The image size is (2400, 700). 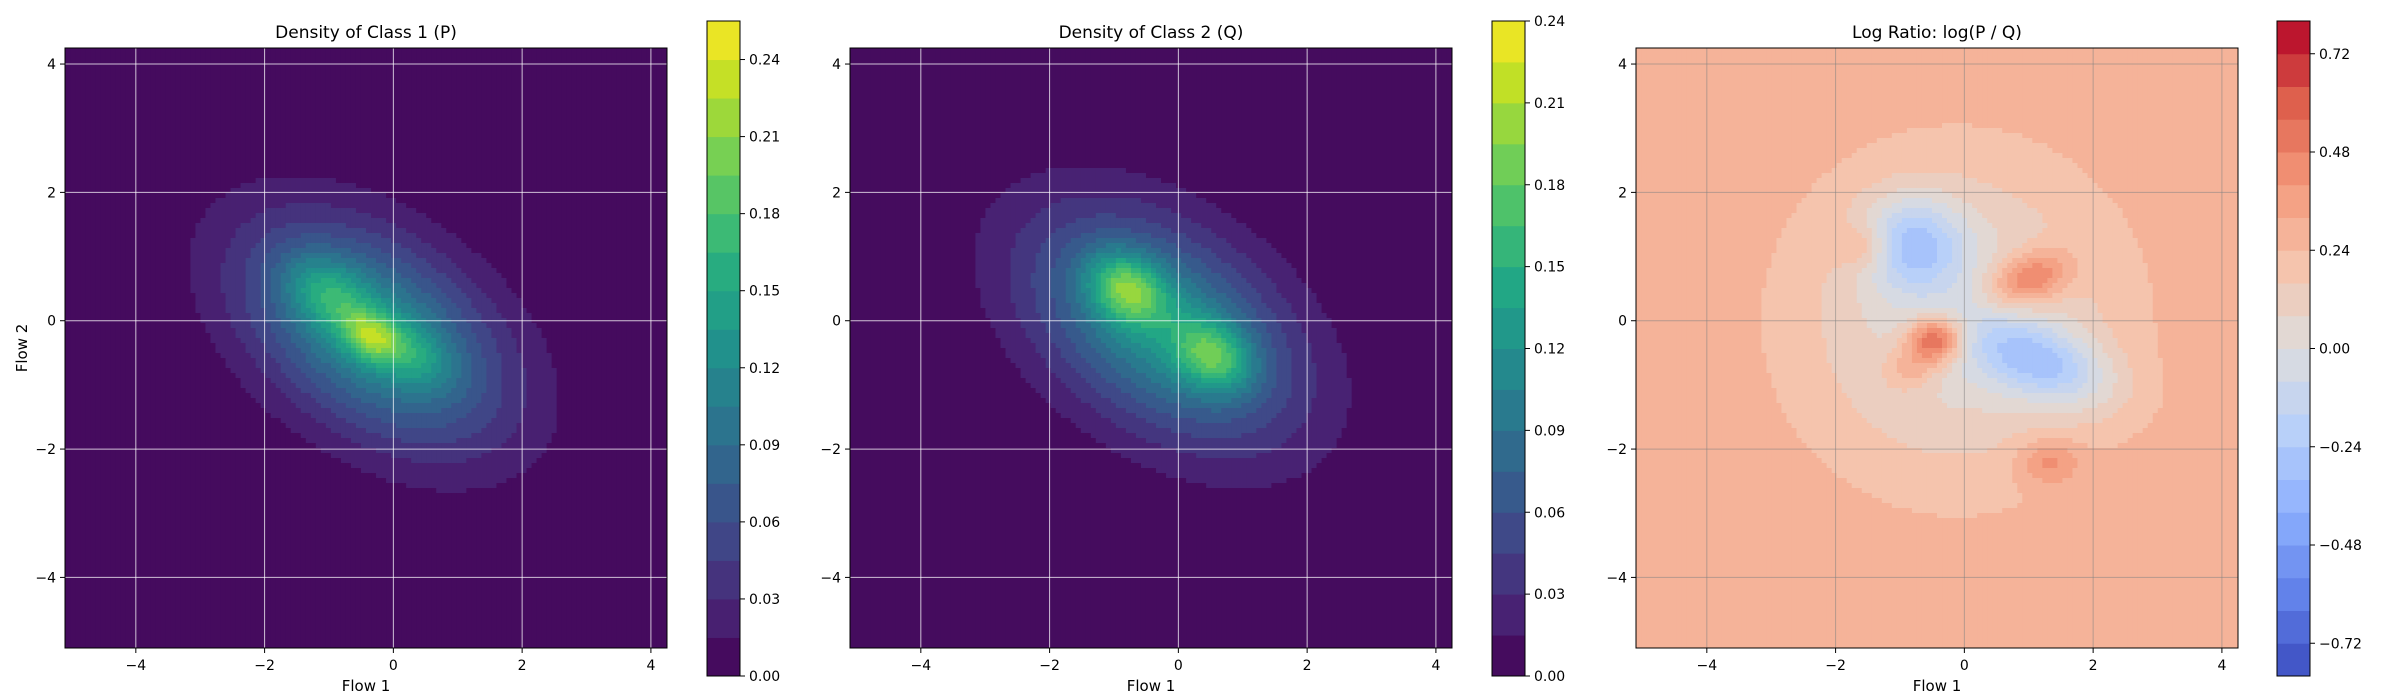 I want to click on y-axis-label: Flow 2, so click(x=22, y=348).